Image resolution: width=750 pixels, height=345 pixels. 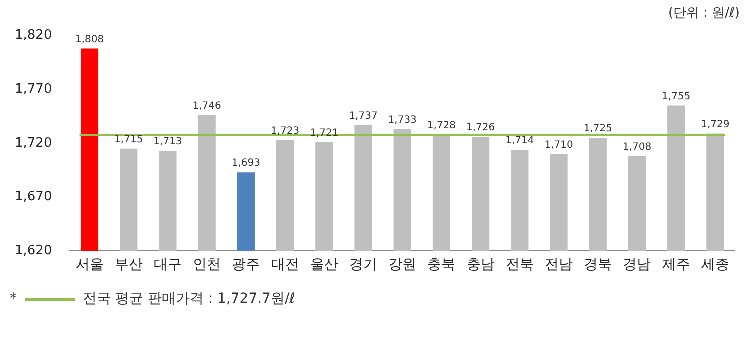 I want to click on y-tick-label: 1,820, so click(x=33, y=36).